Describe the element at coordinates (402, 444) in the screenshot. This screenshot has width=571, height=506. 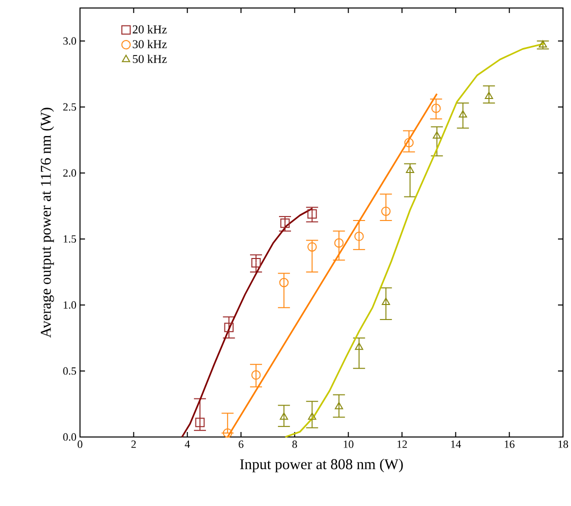
I see `x-tick-label: 12` at that location.